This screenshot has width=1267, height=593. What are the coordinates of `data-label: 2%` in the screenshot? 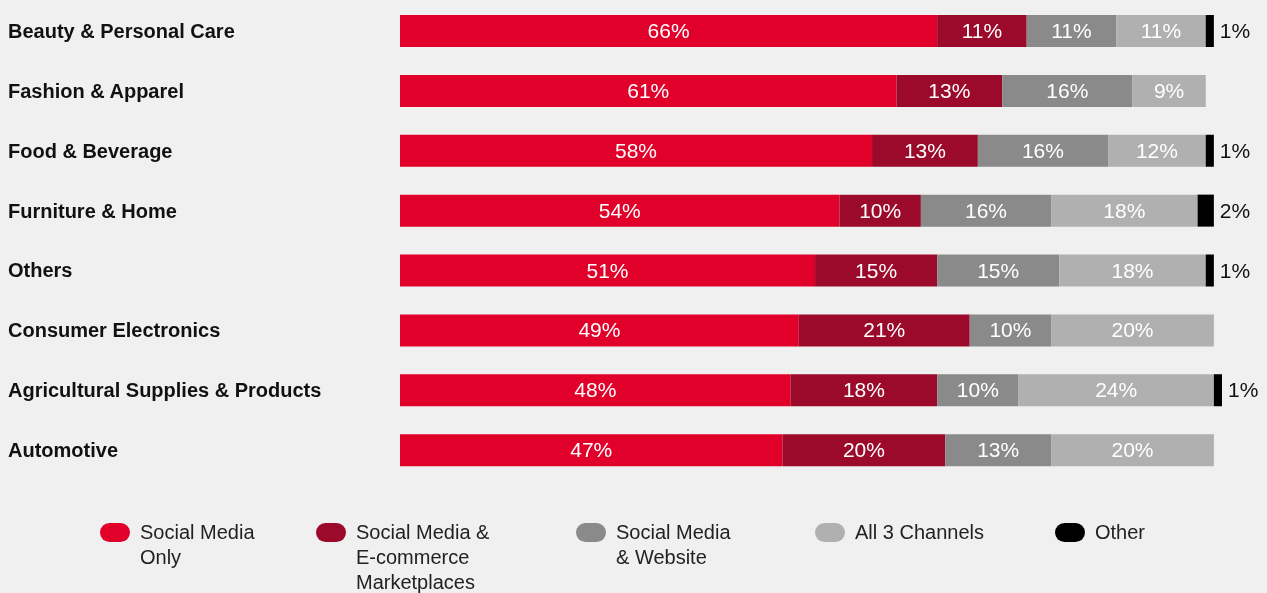 It's located at (1235, 210).